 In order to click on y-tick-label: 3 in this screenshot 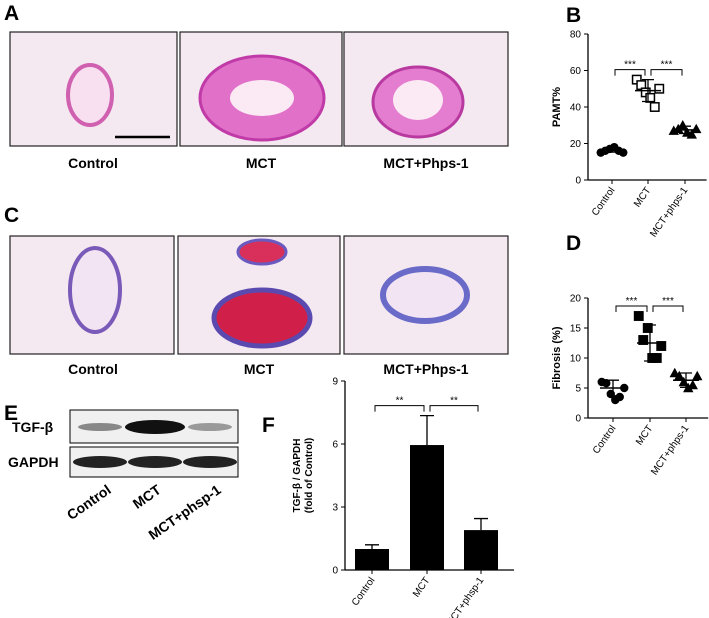, I will do `click(335, 508)`.